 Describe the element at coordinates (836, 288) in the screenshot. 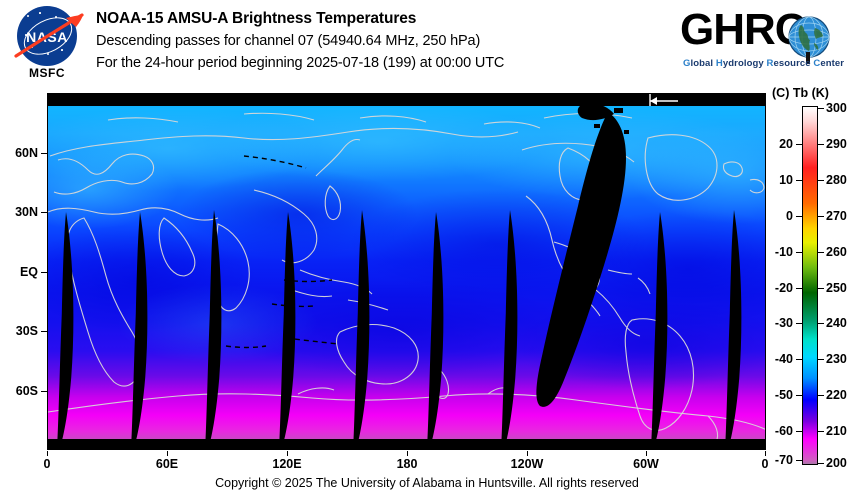

I see `kelvin-label: 250` at that location.